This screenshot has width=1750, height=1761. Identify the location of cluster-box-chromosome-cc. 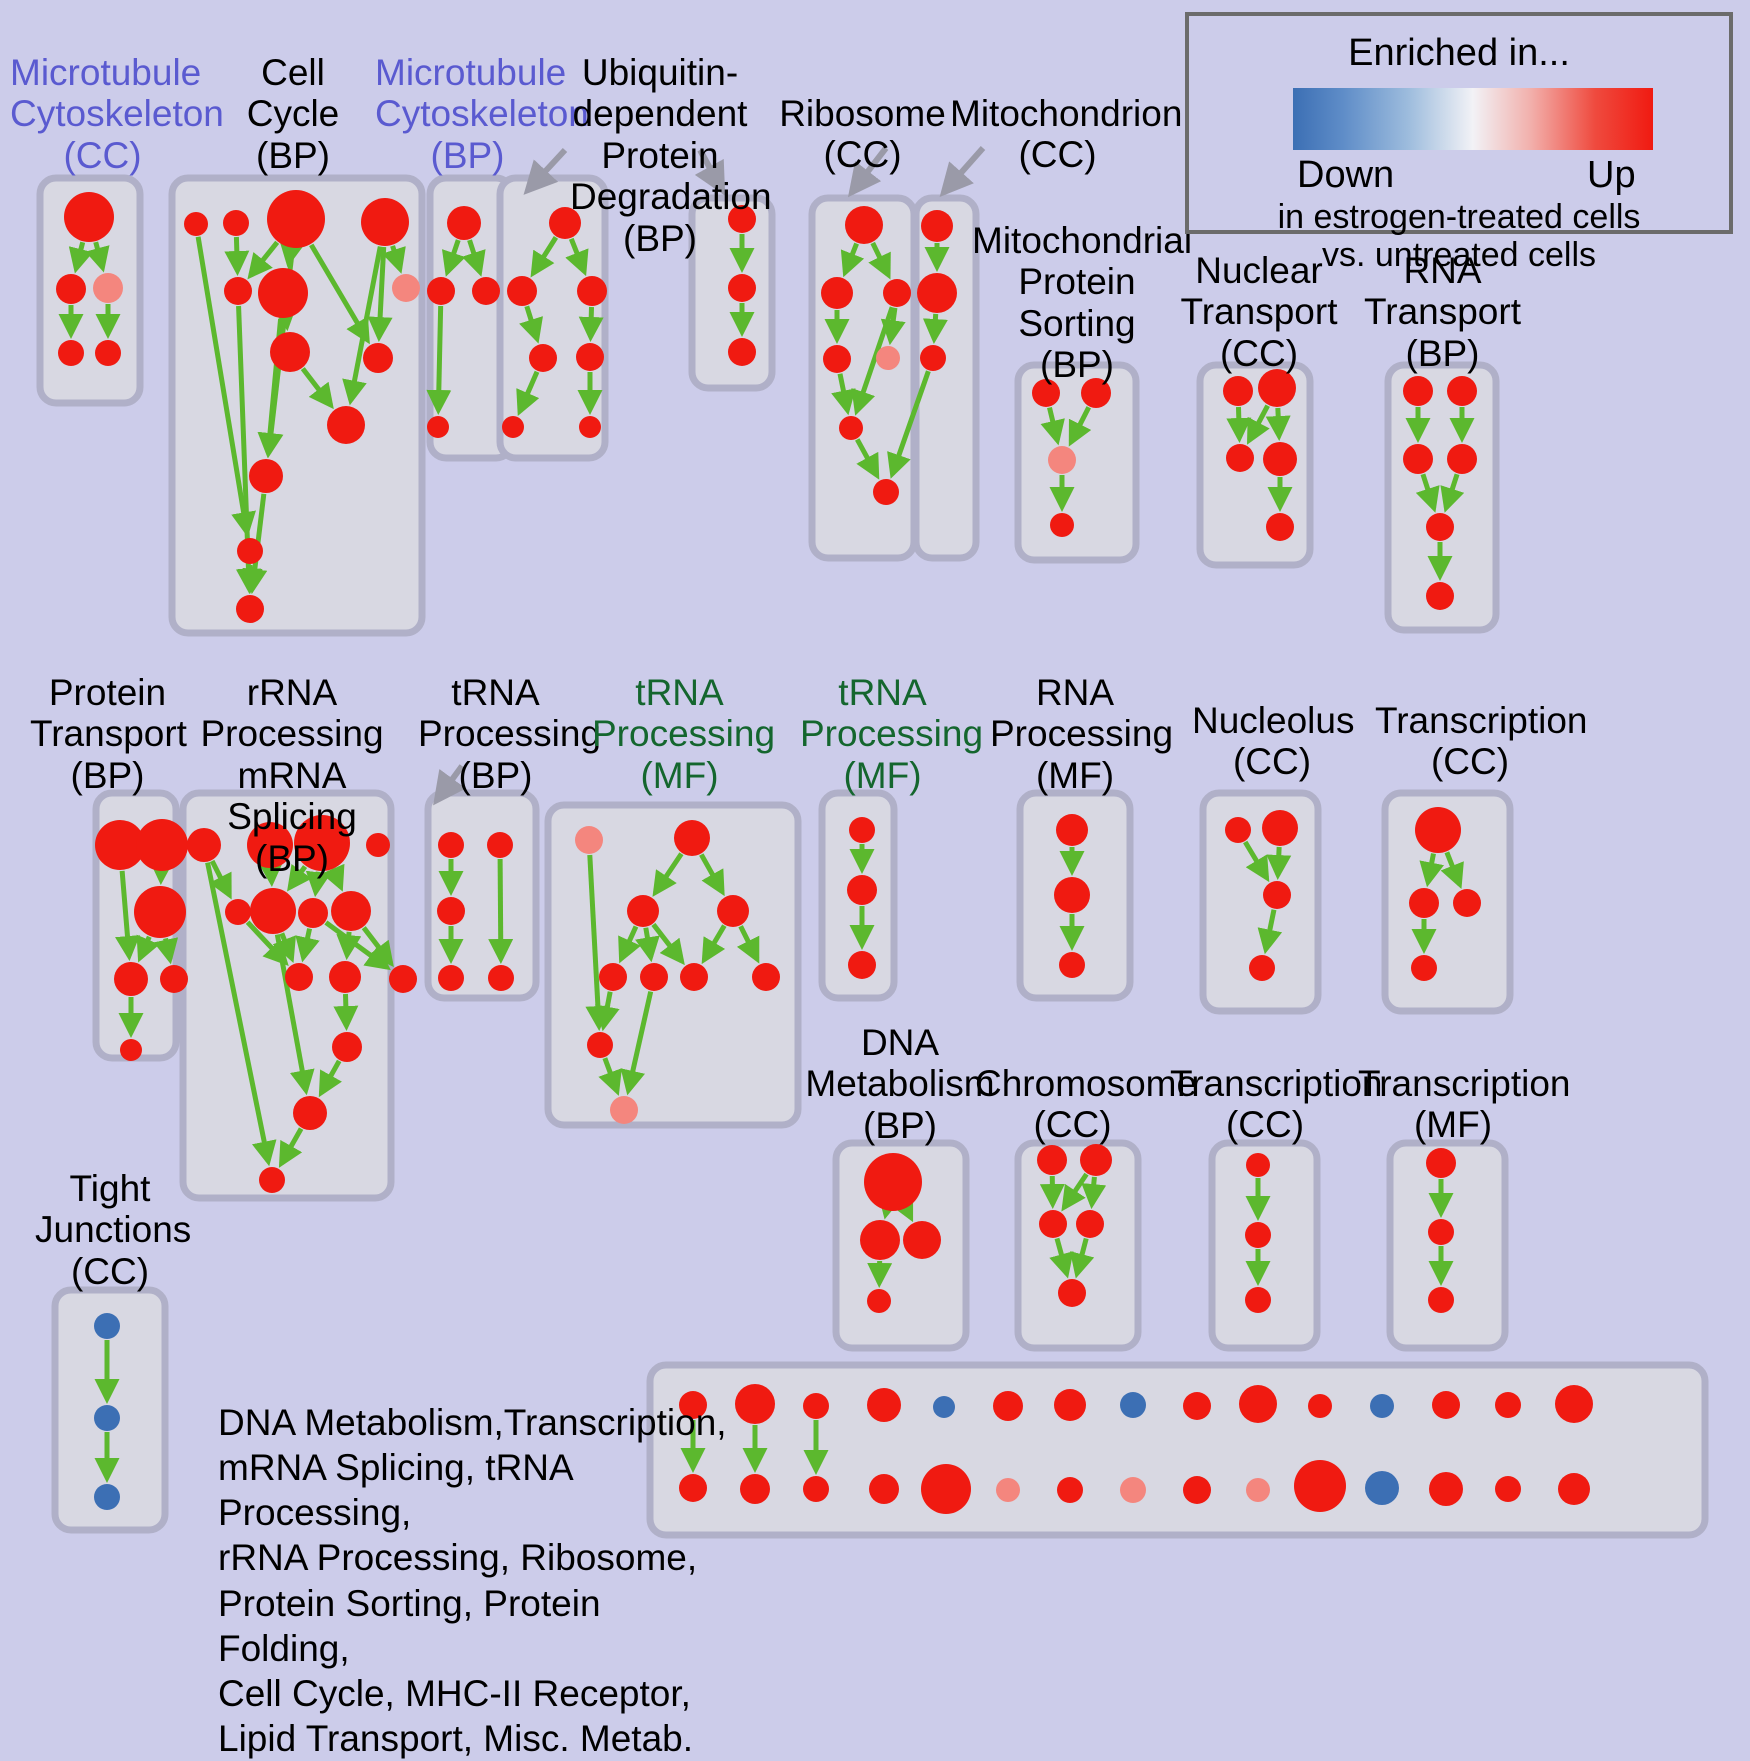
(1078, 1245).